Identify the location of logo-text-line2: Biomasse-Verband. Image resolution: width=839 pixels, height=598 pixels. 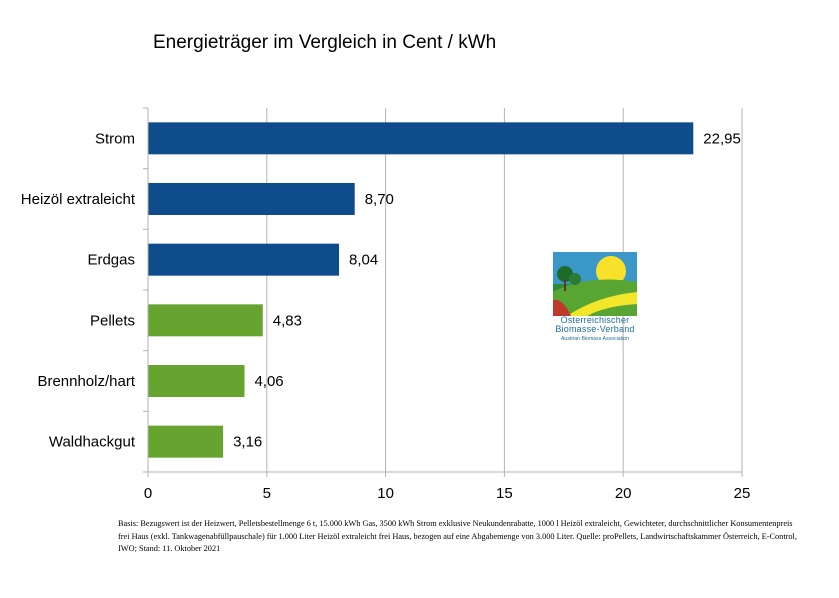
(595, 329).